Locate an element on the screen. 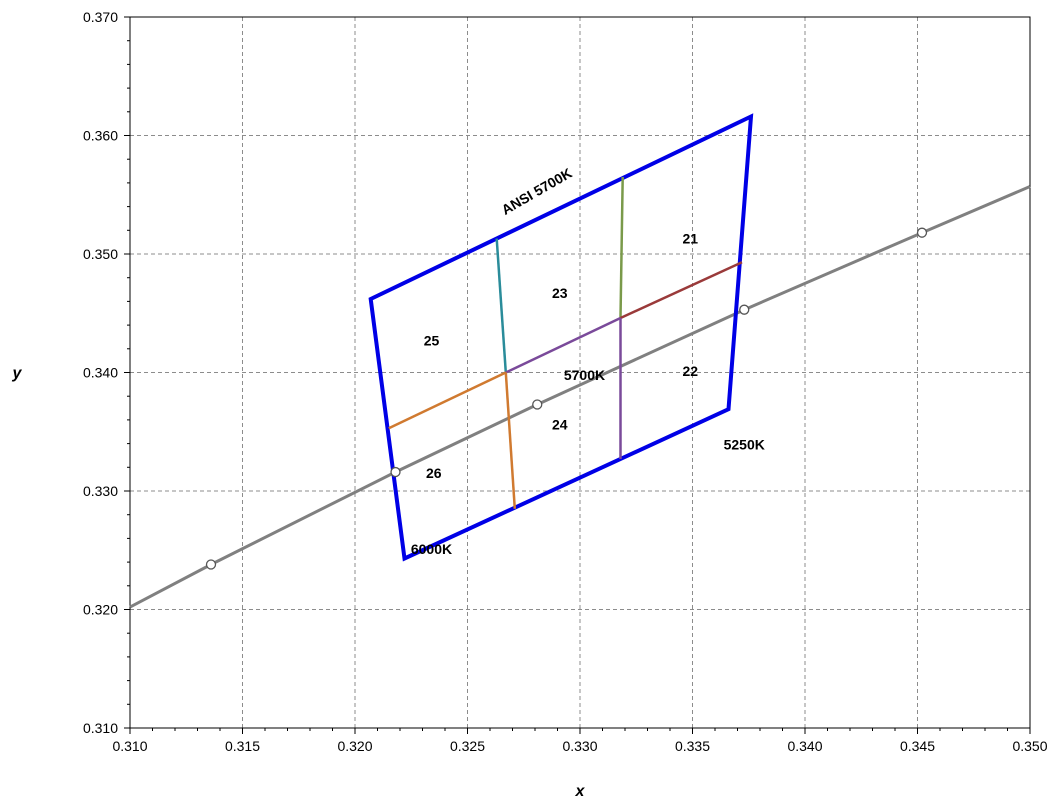 This screenshot has height=802, width=1055. annotation-label: 5250K is located at coordinates (744, 445).